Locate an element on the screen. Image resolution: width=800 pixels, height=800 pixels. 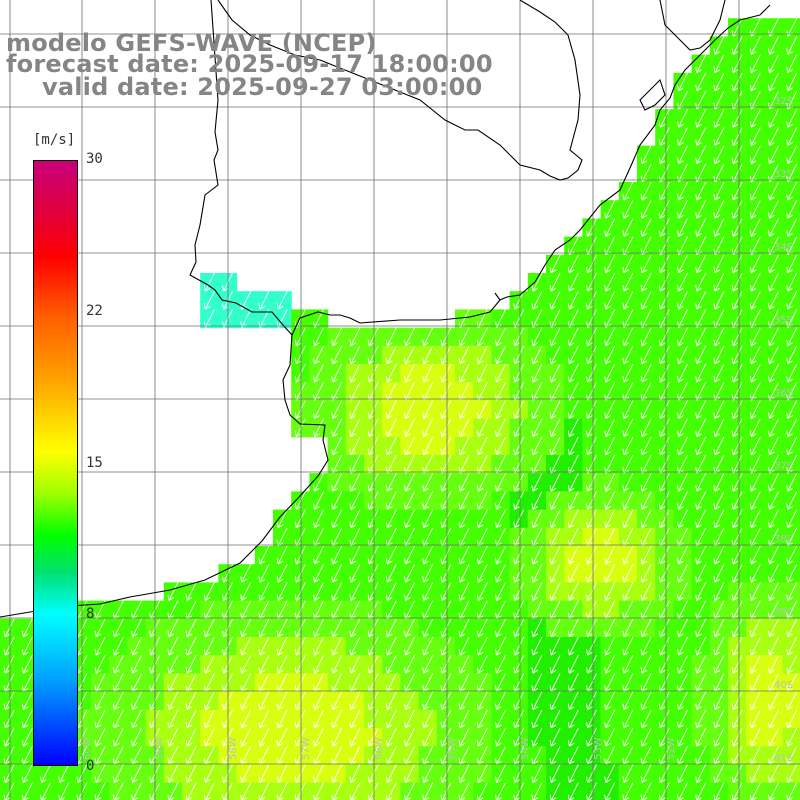
longitude-label: 60W is located at coordinates (87, 748).